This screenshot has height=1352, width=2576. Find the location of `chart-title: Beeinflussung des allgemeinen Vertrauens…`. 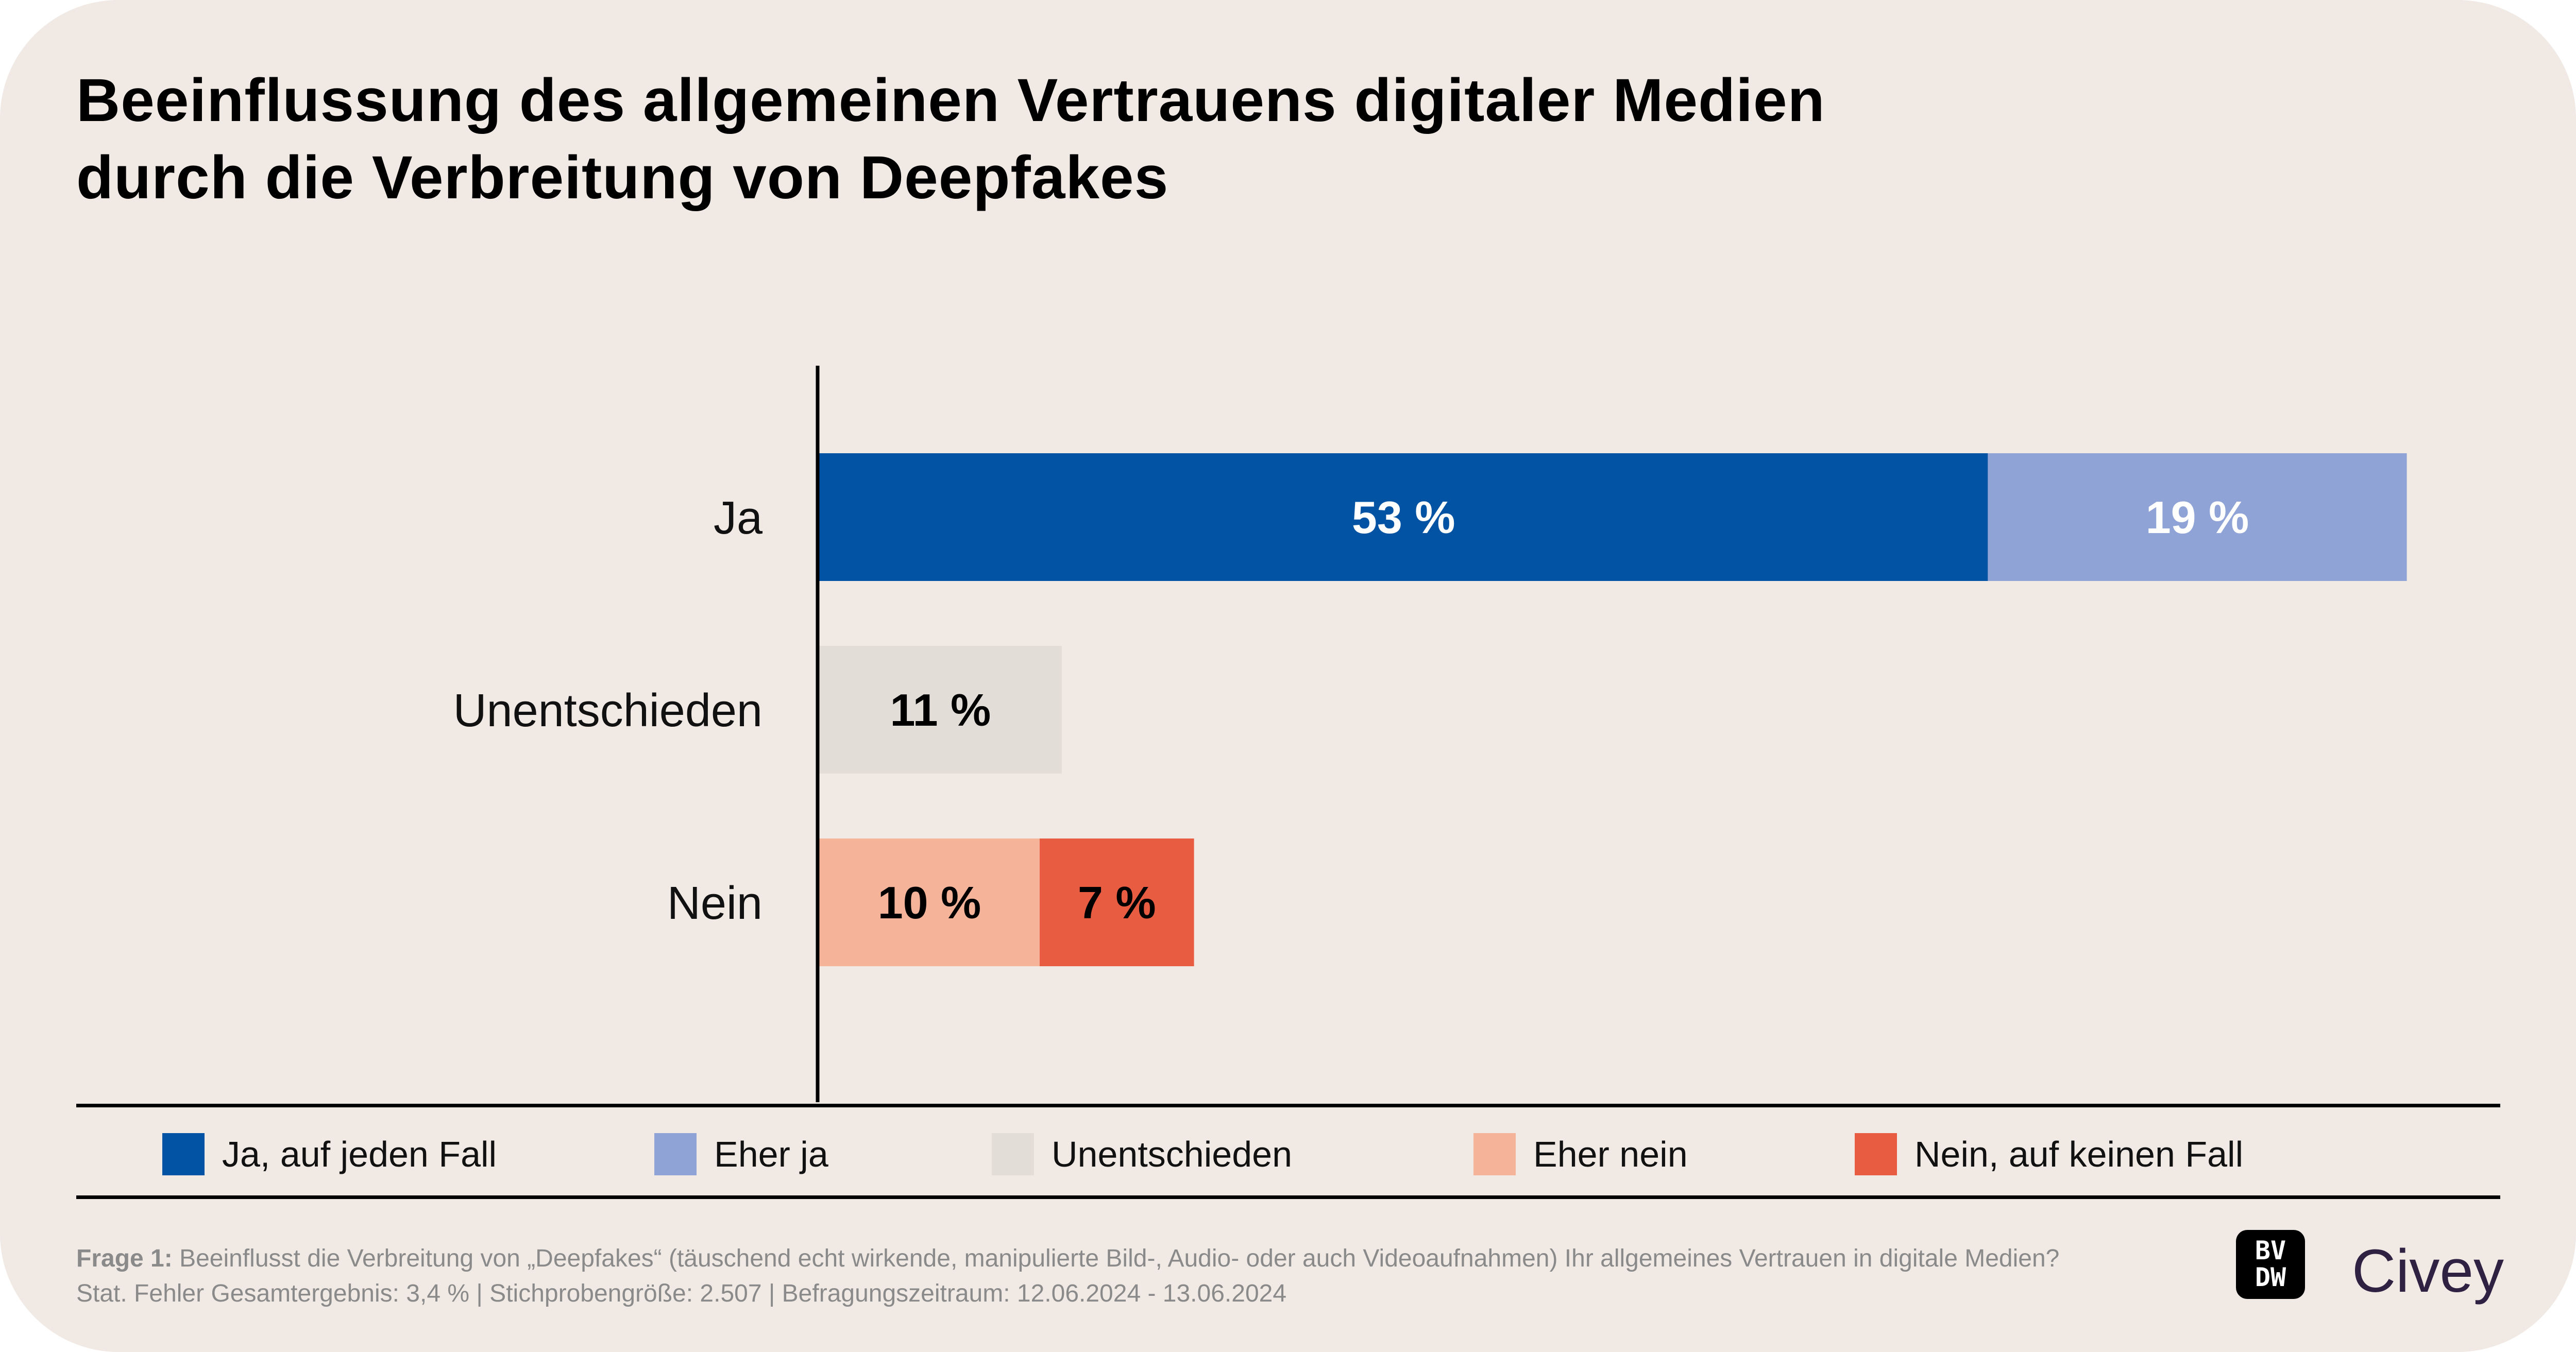

chart-title: Beeinflussung des allgemeinen Vertrauens… is located at coordinates (951, 139).